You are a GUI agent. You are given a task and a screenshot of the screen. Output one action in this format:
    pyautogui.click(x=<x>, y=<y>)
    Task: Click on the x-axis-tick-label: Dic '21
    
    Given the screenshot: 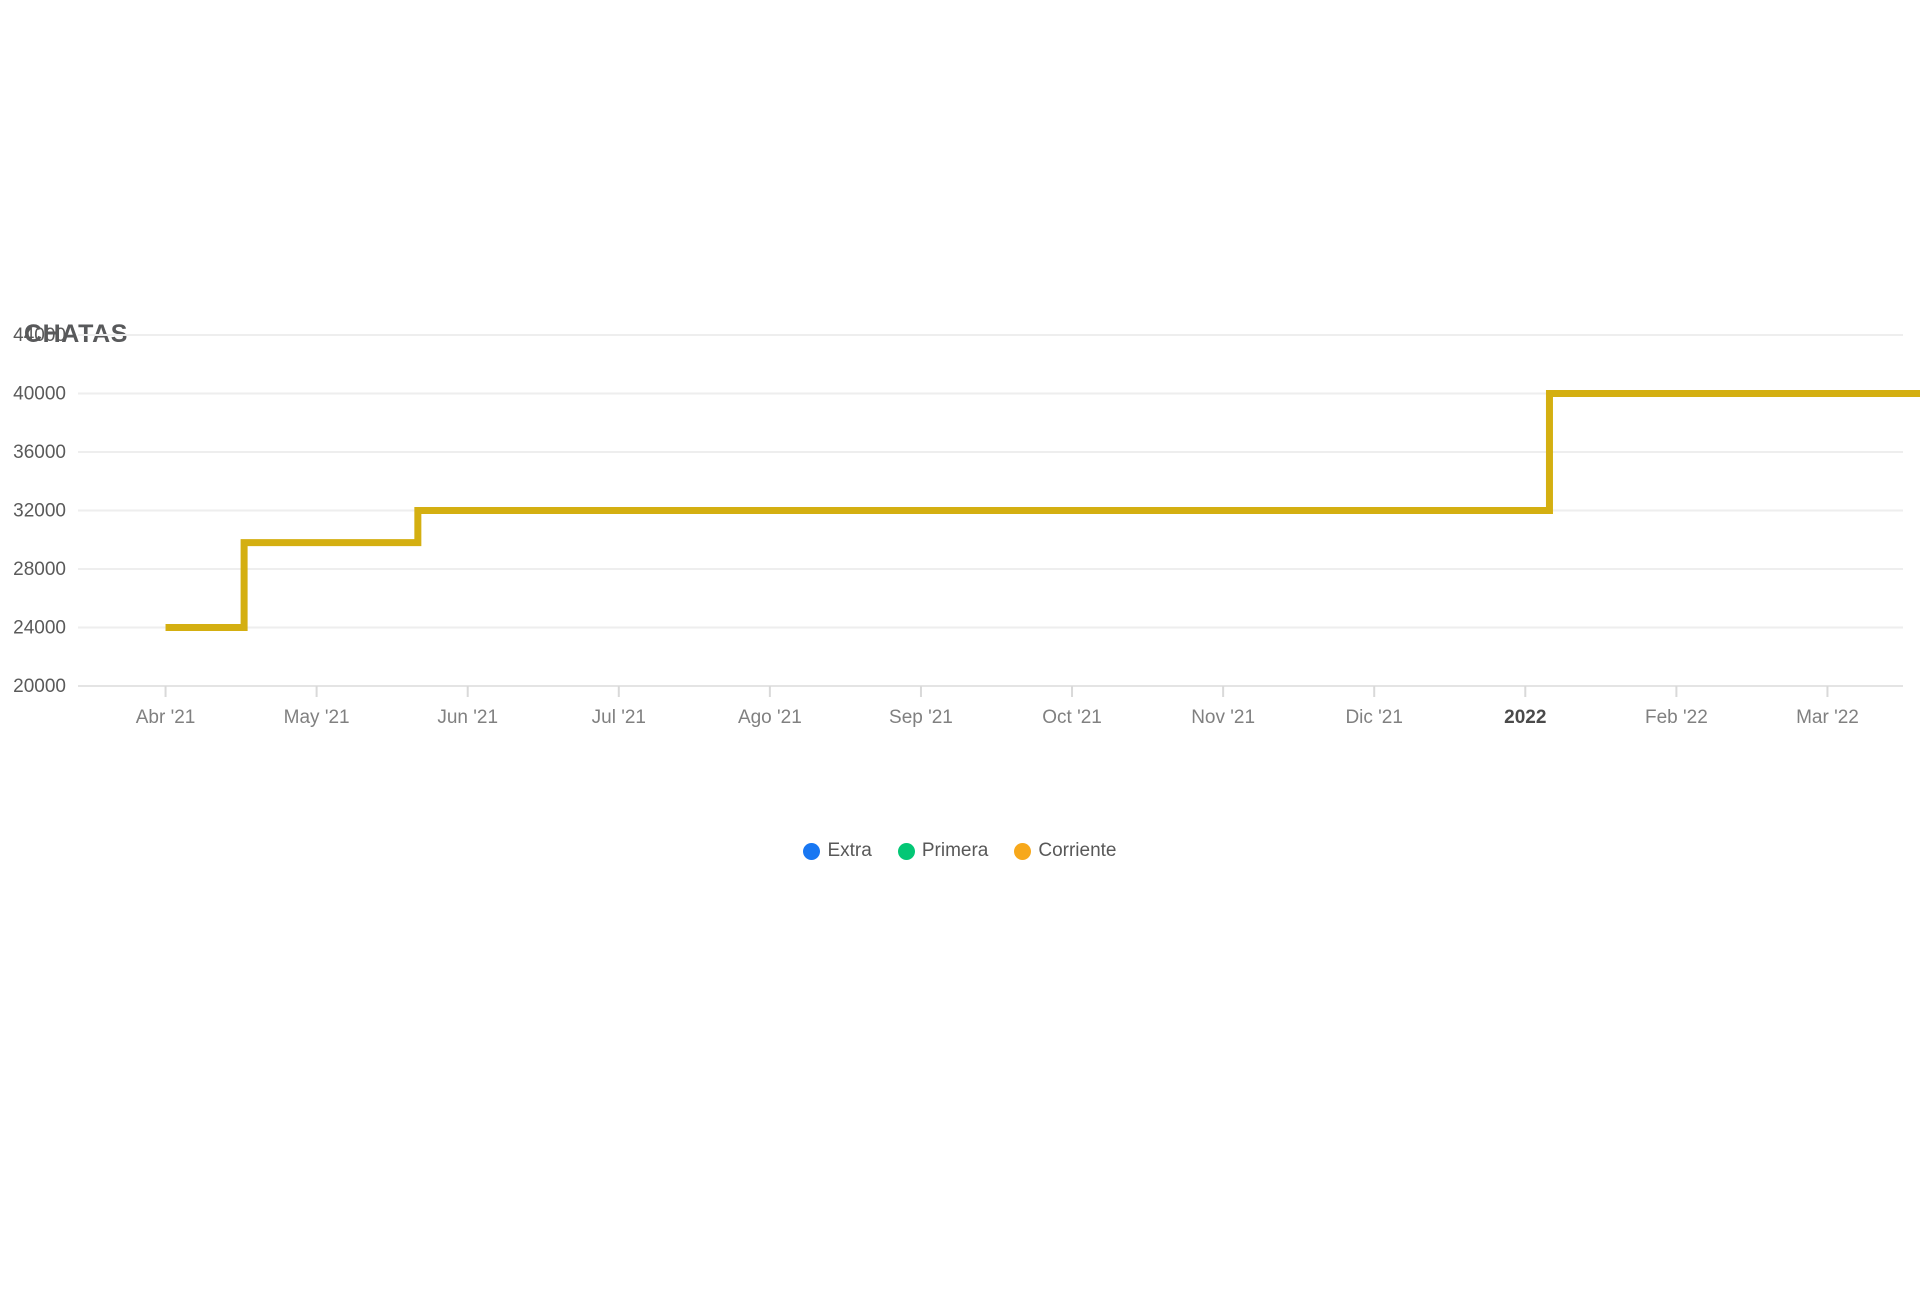 What is the action you would take?
    pyautogui.click(x=1373, y=717)
    